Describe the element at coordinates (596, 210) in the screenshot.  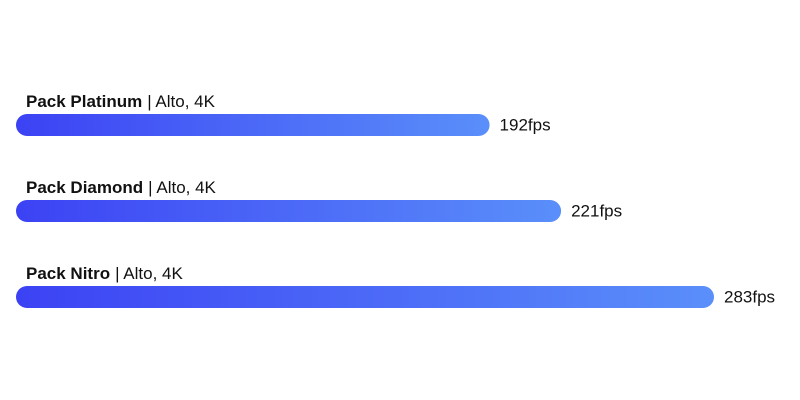
I see `value-label: 221fps` at that location.